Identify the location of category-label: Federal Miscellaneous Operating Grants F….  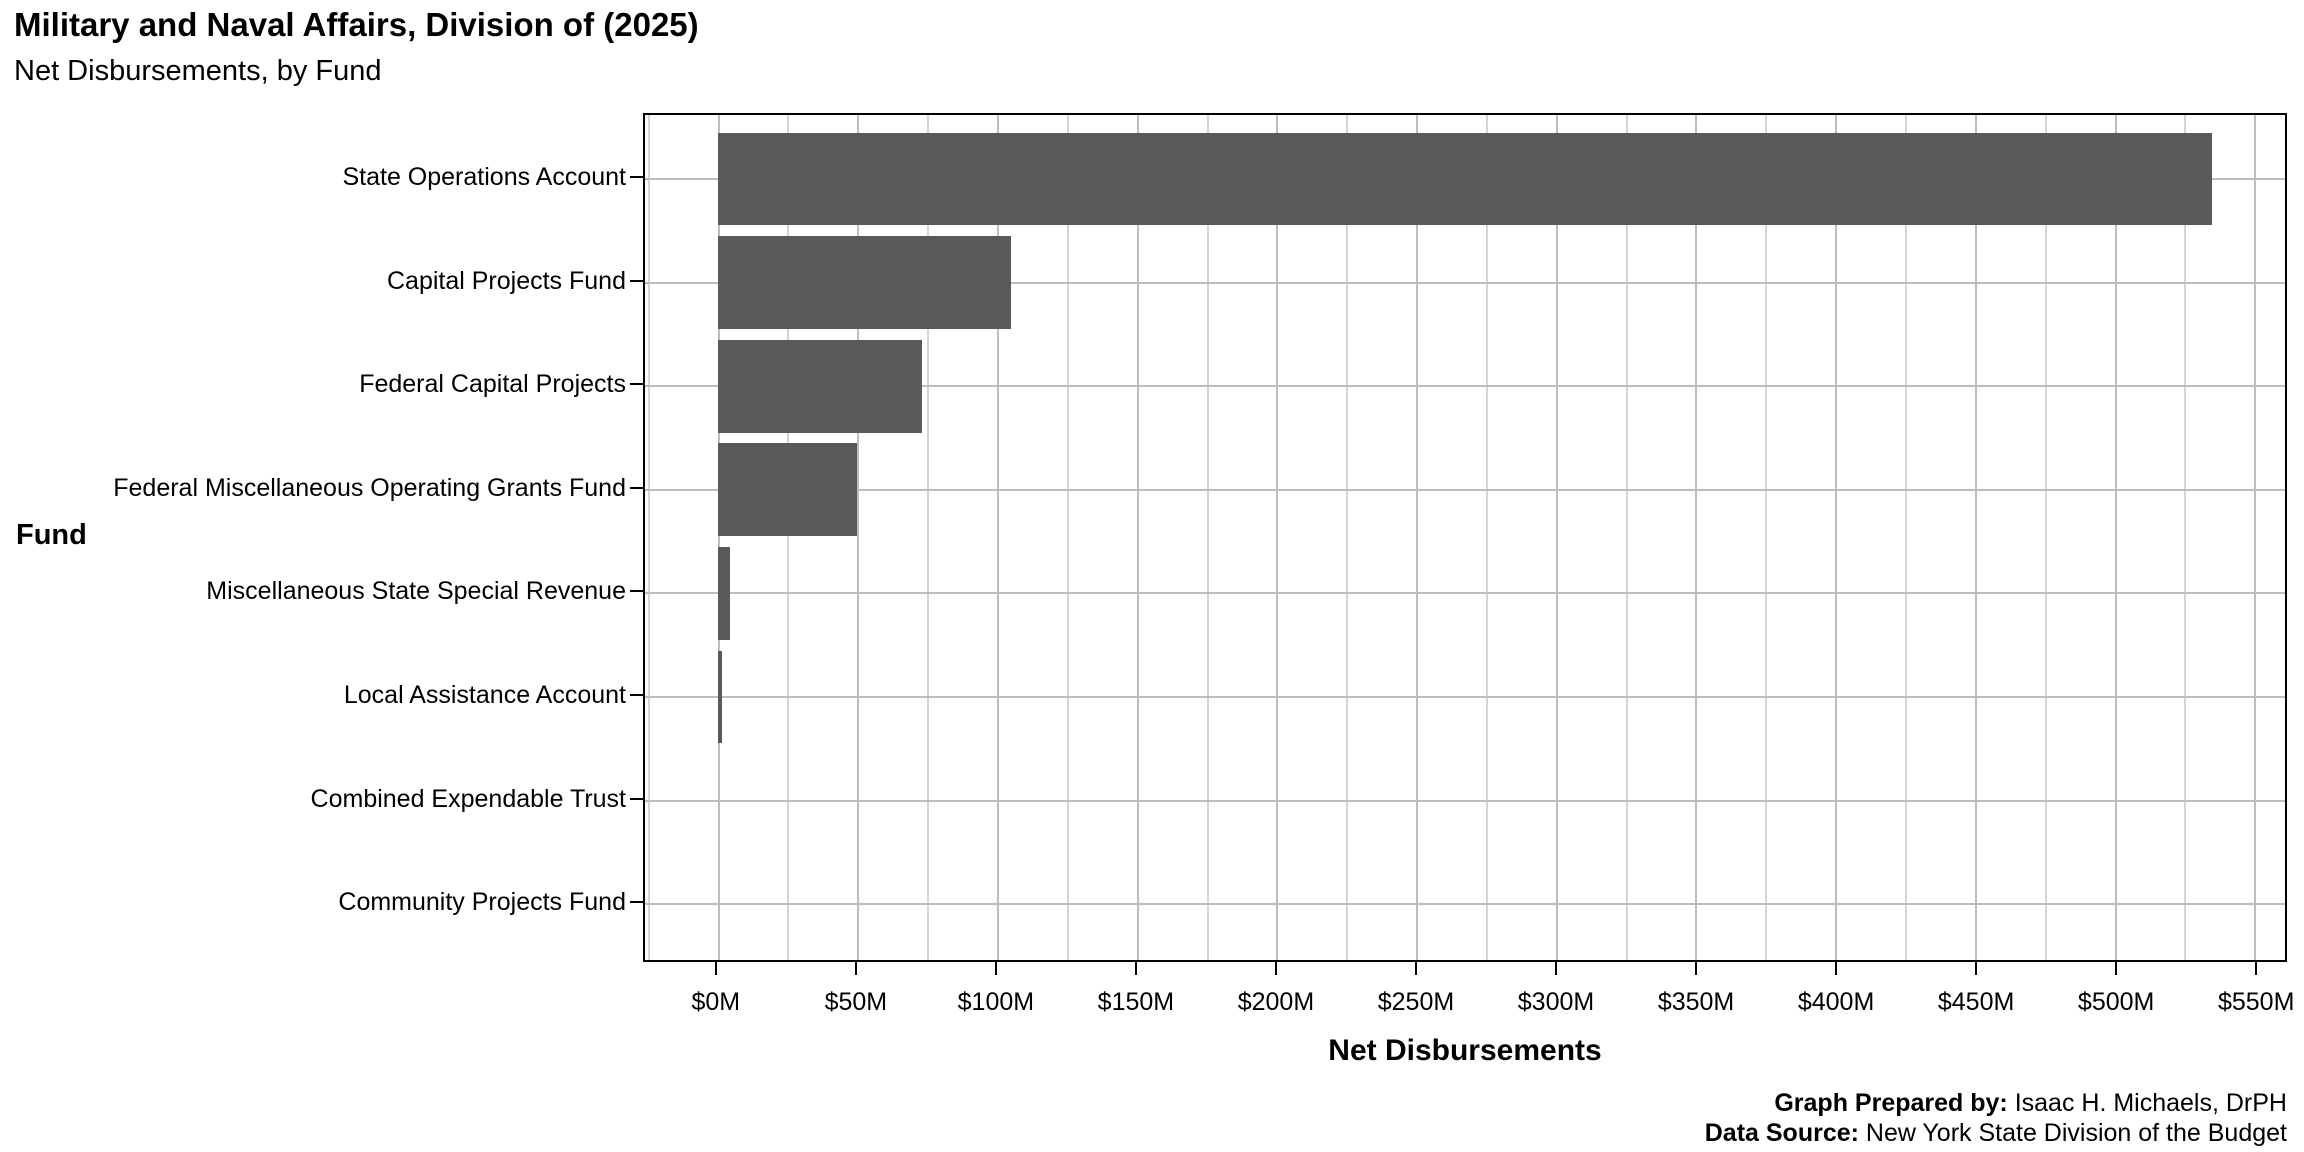
(369, 487).